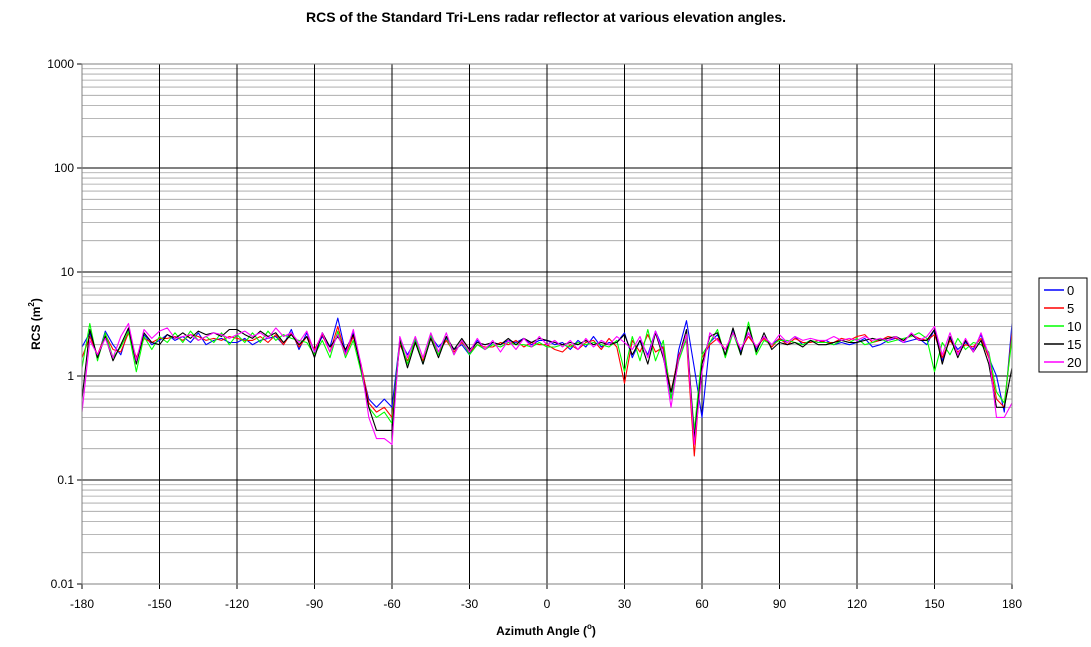  What do you see at coordinates (68, 272) in the screenshot?
I see `y-tick-label: 10` at bounding box center [68, 272].